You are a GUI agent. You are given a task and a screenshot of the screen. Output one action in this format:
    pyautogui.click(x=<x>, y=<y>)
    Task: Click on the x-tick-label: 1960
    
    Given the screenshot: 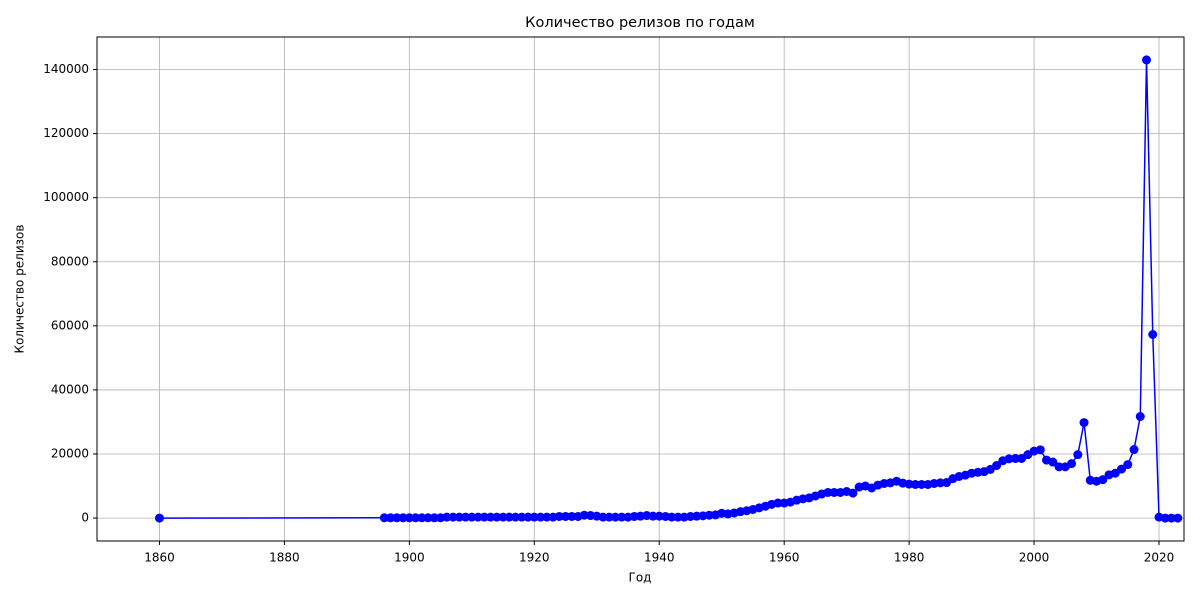 What is the action you would take?
    pyautogui.click(x=784, y=558)
    